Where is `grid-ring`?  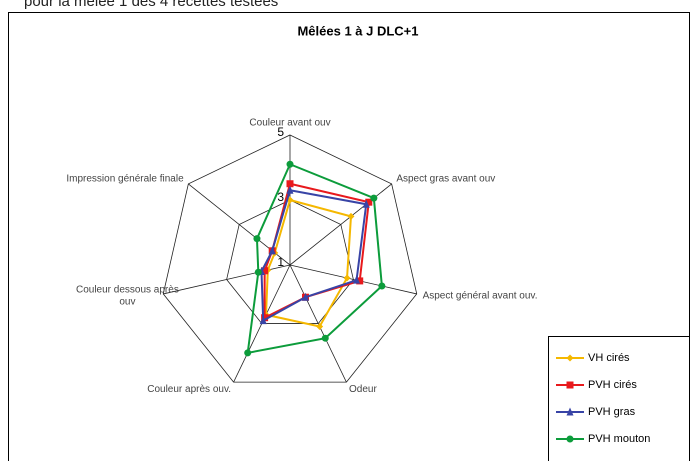 grid-ring is located at coordinates (290, 261).